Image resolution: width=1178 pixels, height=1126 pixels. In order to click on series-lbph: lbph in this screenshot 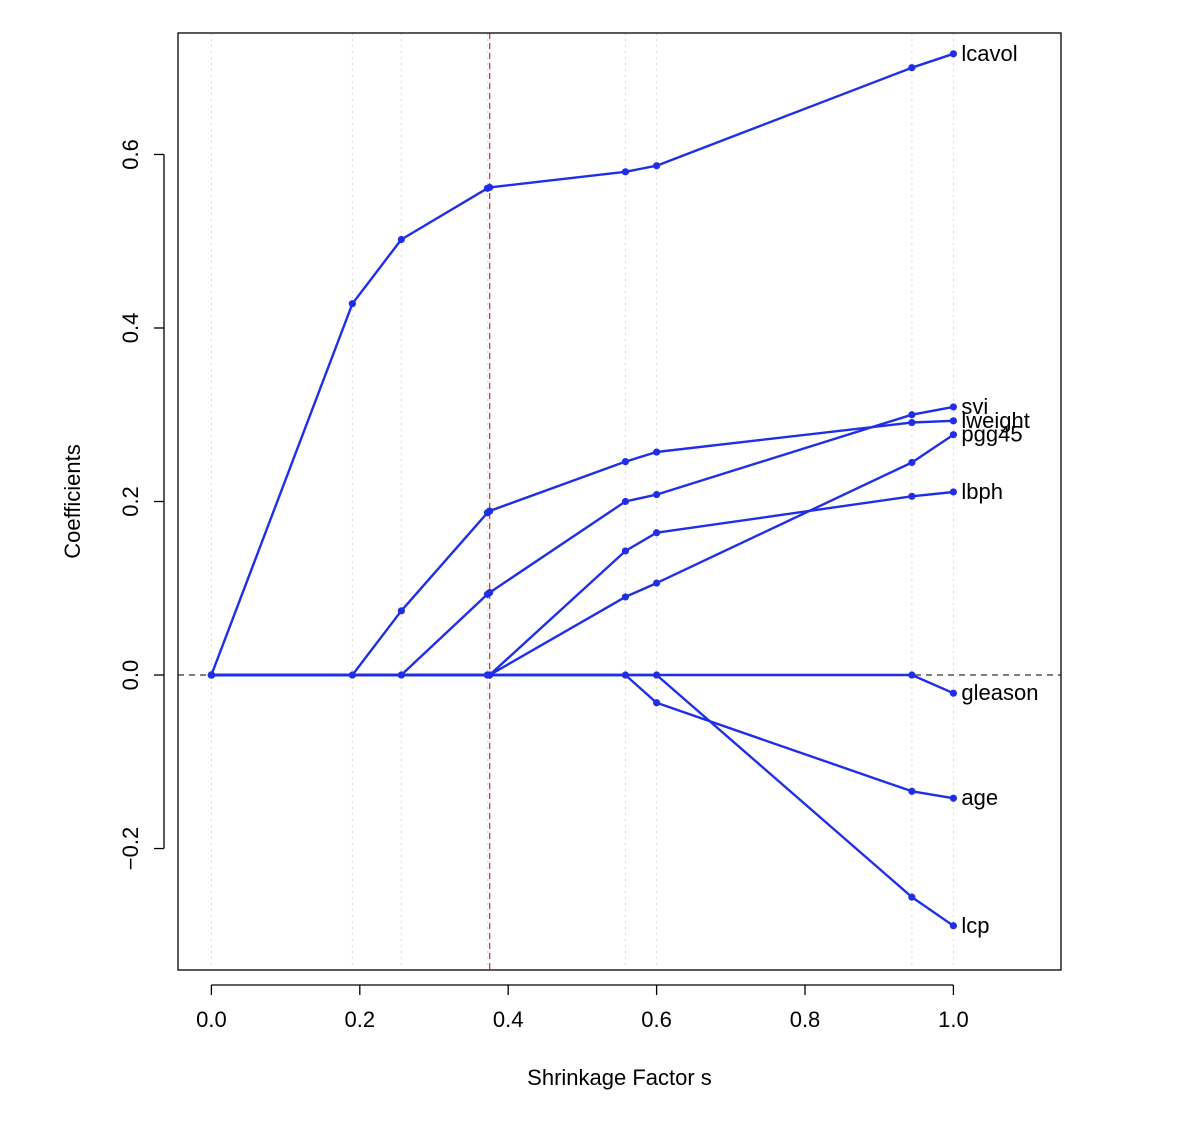, I will do `click(605, 579)`.